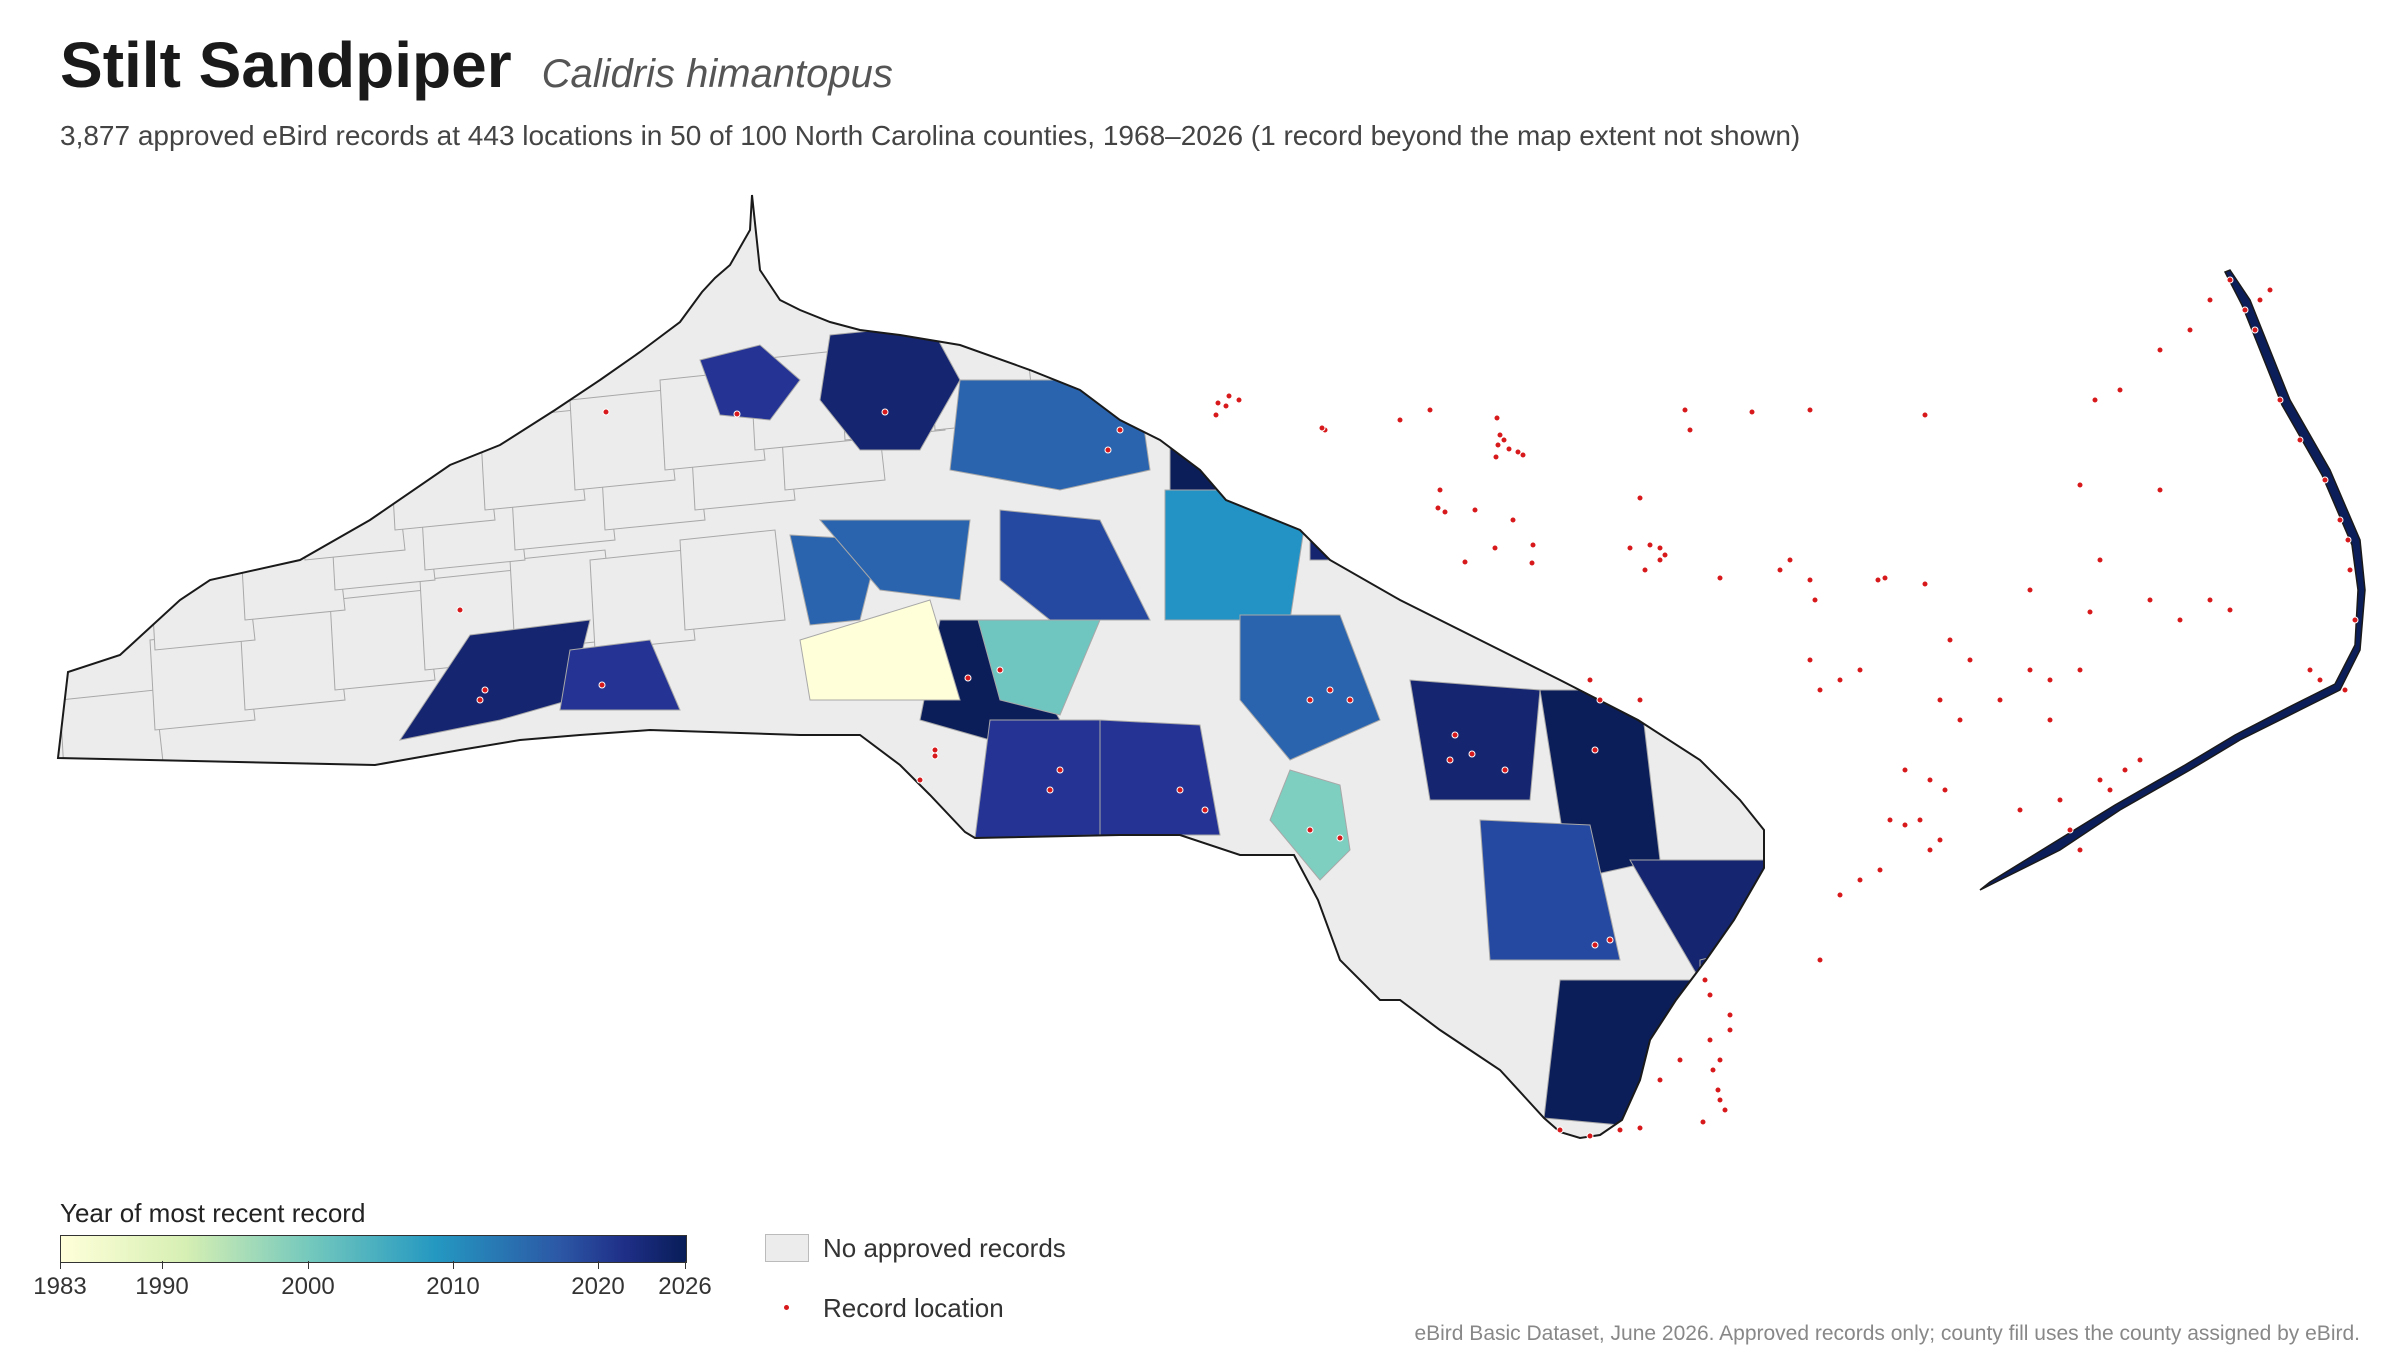 Image resolution: width=2400 pixels, height=1356 pixels. Describe the element at coordinates (60, 1286) in the screenshot. I see `tick-label: 1983` at that location.